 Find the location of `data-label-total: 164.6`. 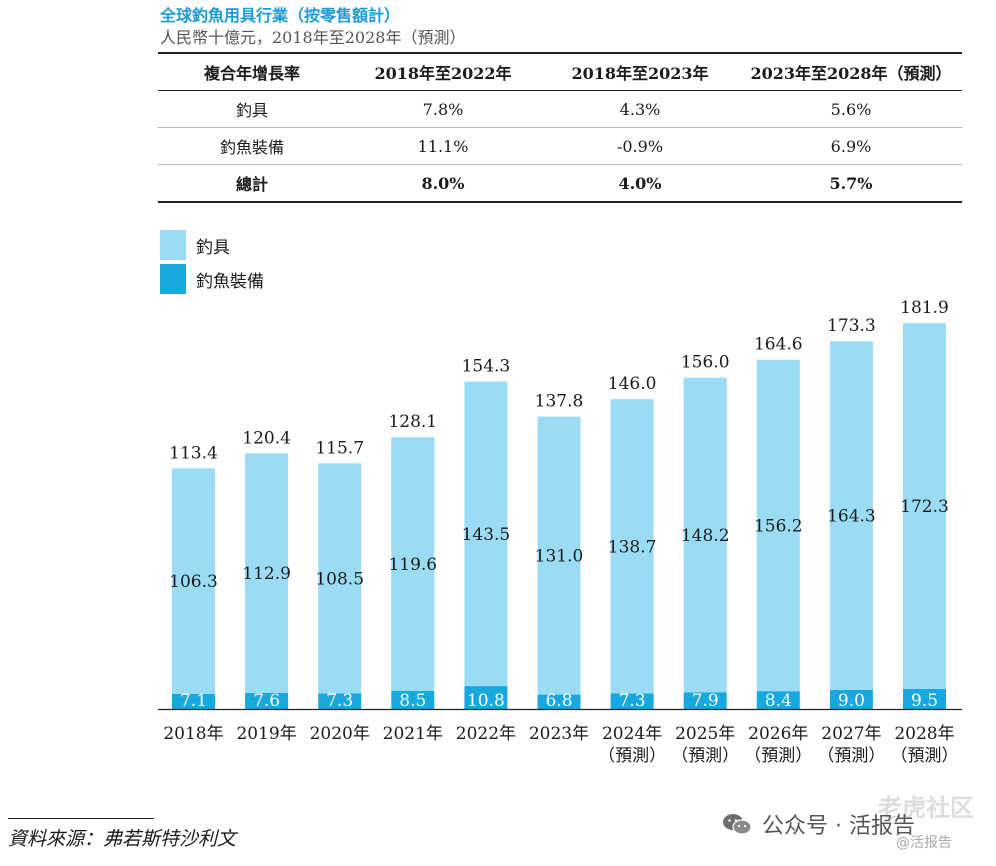

data-label-total: 164.6 is located at coordinates (778, 345).